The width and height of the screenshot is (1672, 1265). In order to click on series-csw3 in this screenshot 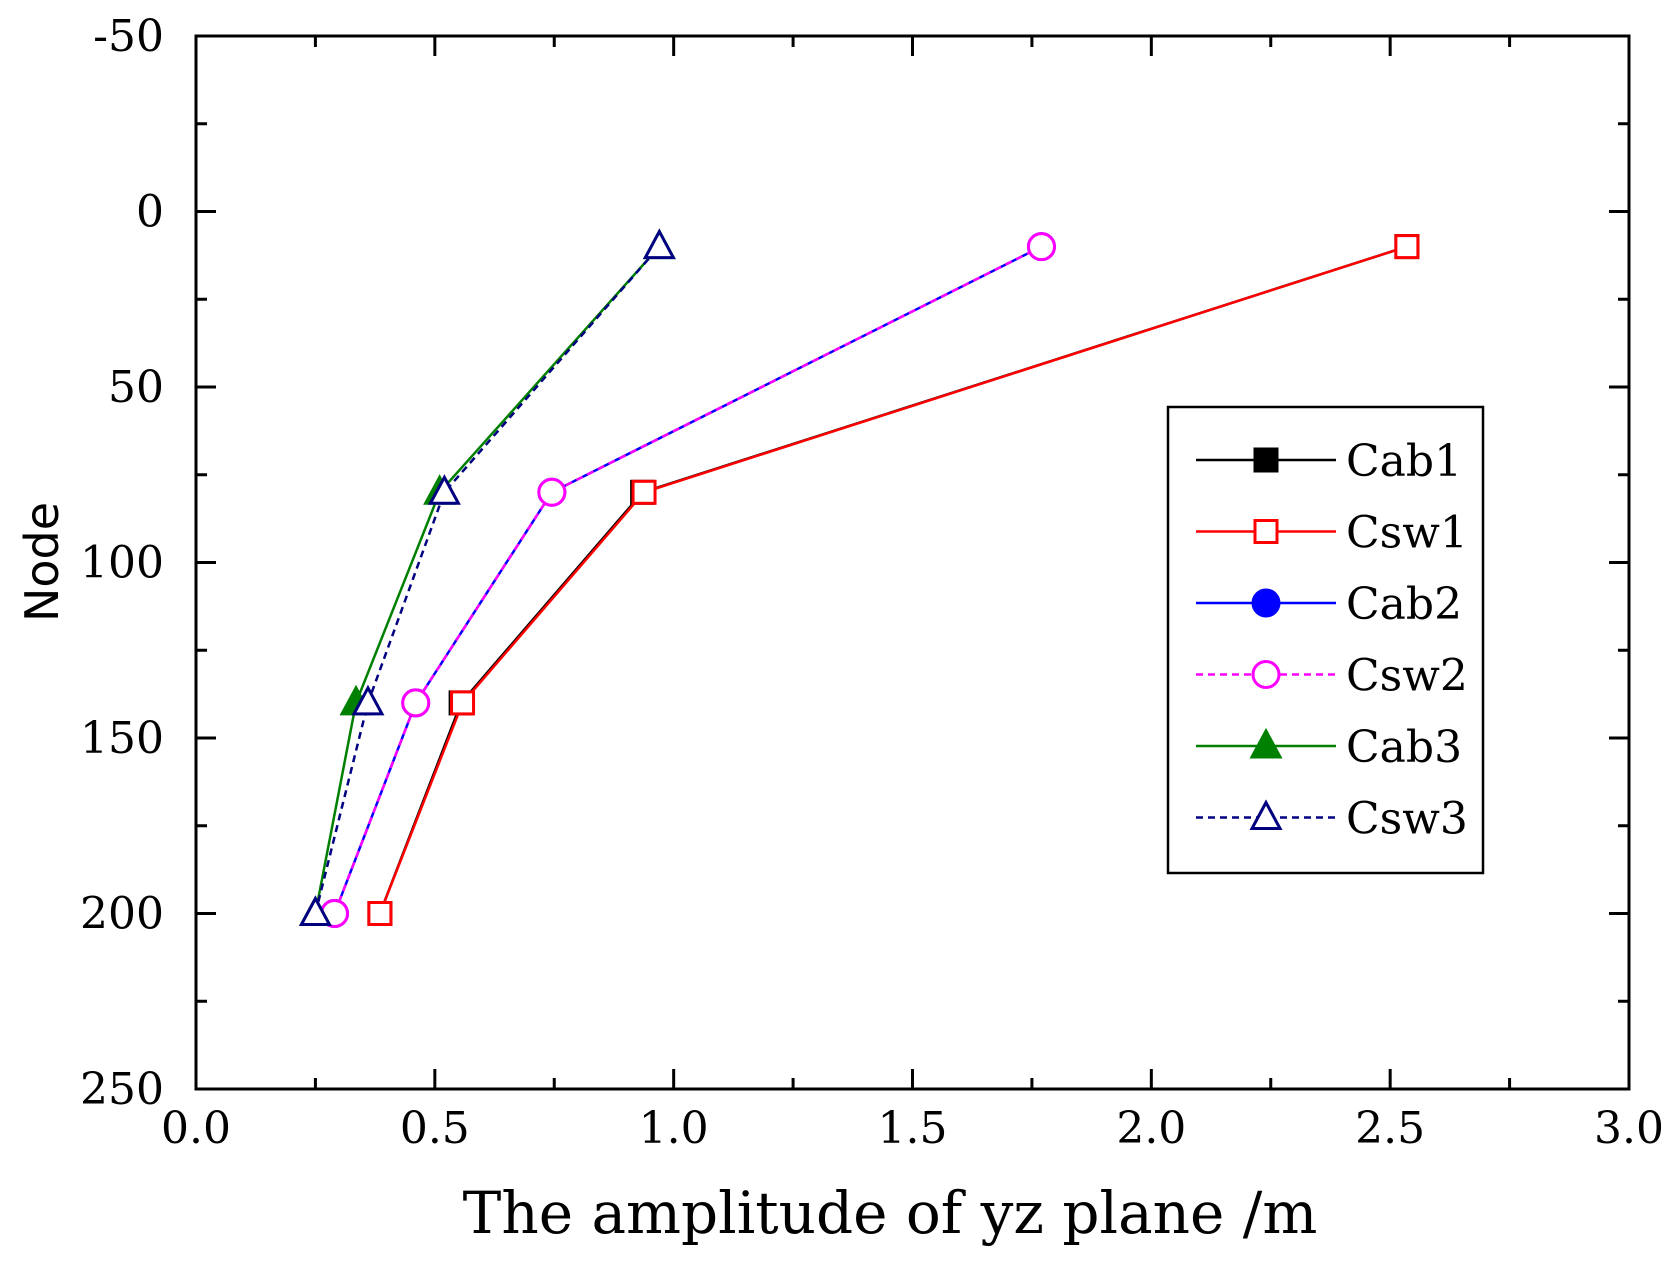, I will do `click(487, 577)`.